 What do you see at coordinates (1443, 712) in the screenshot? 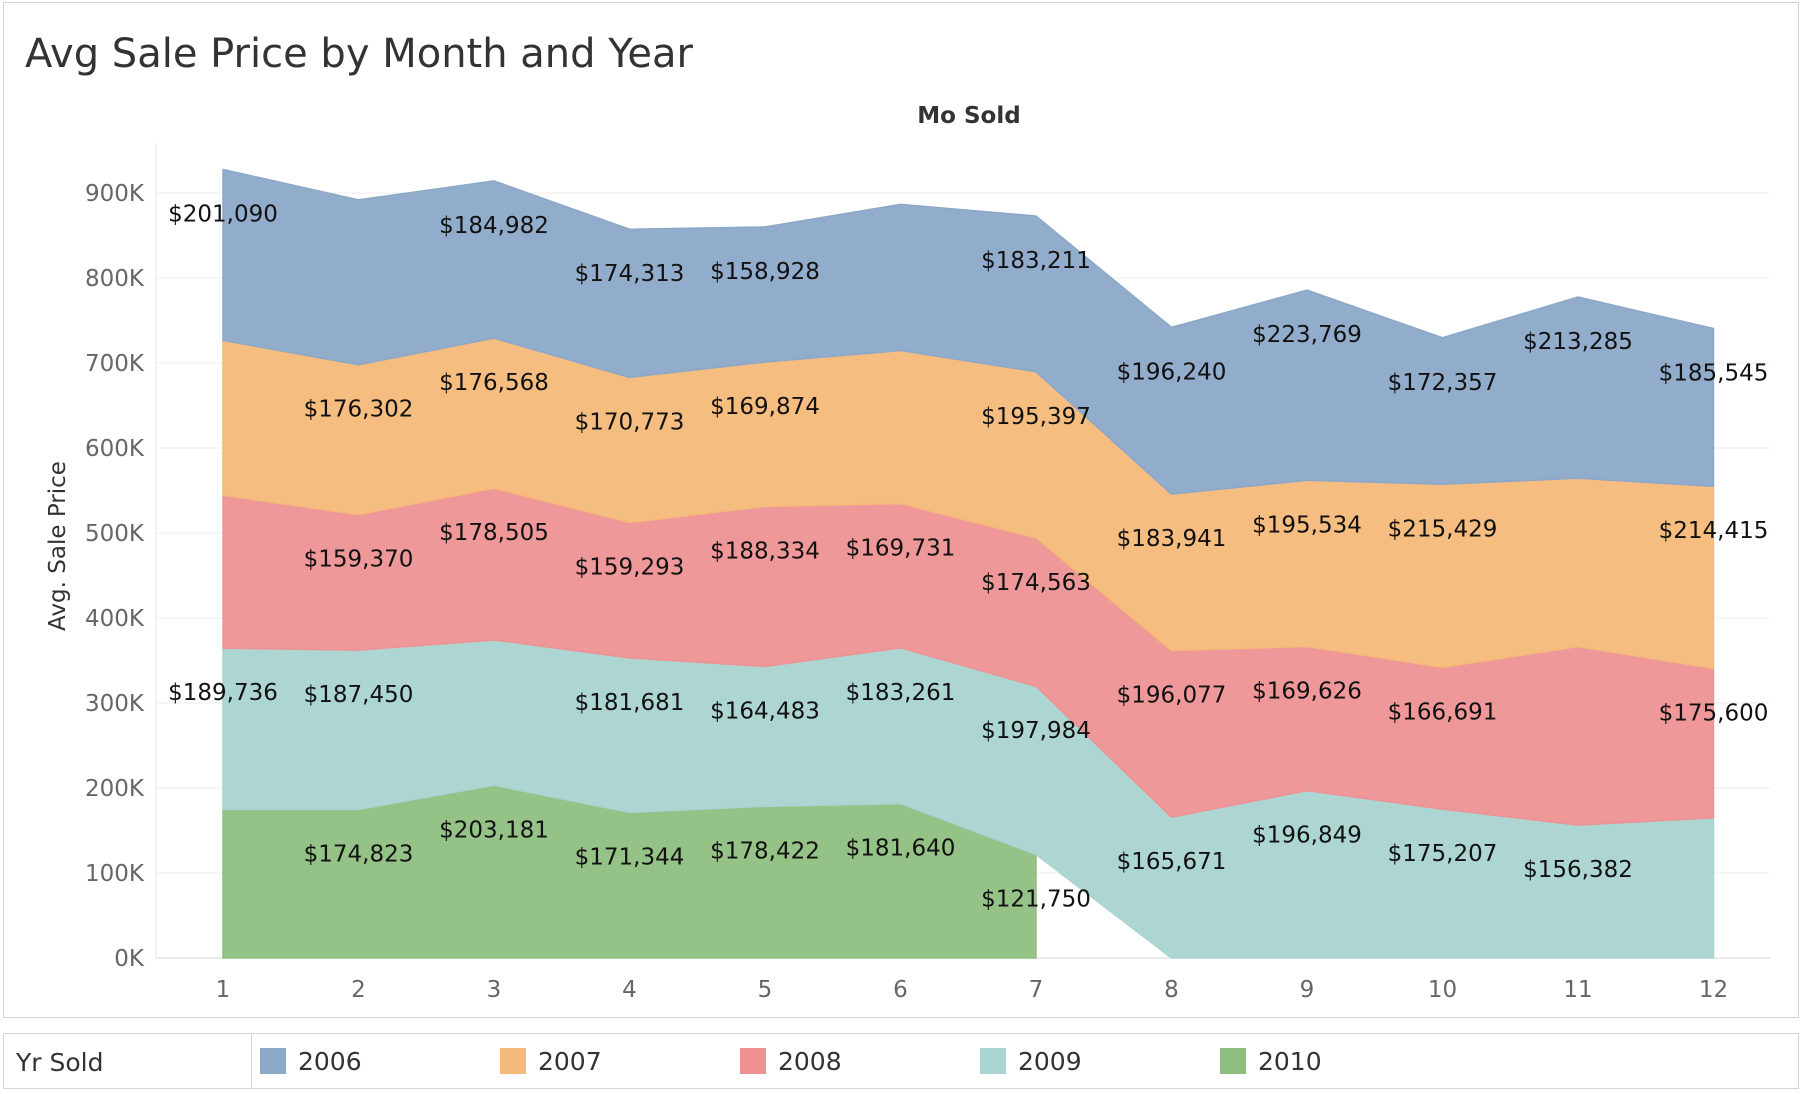
I see `data-label: $166,691` at bounding box center [1443, 712].